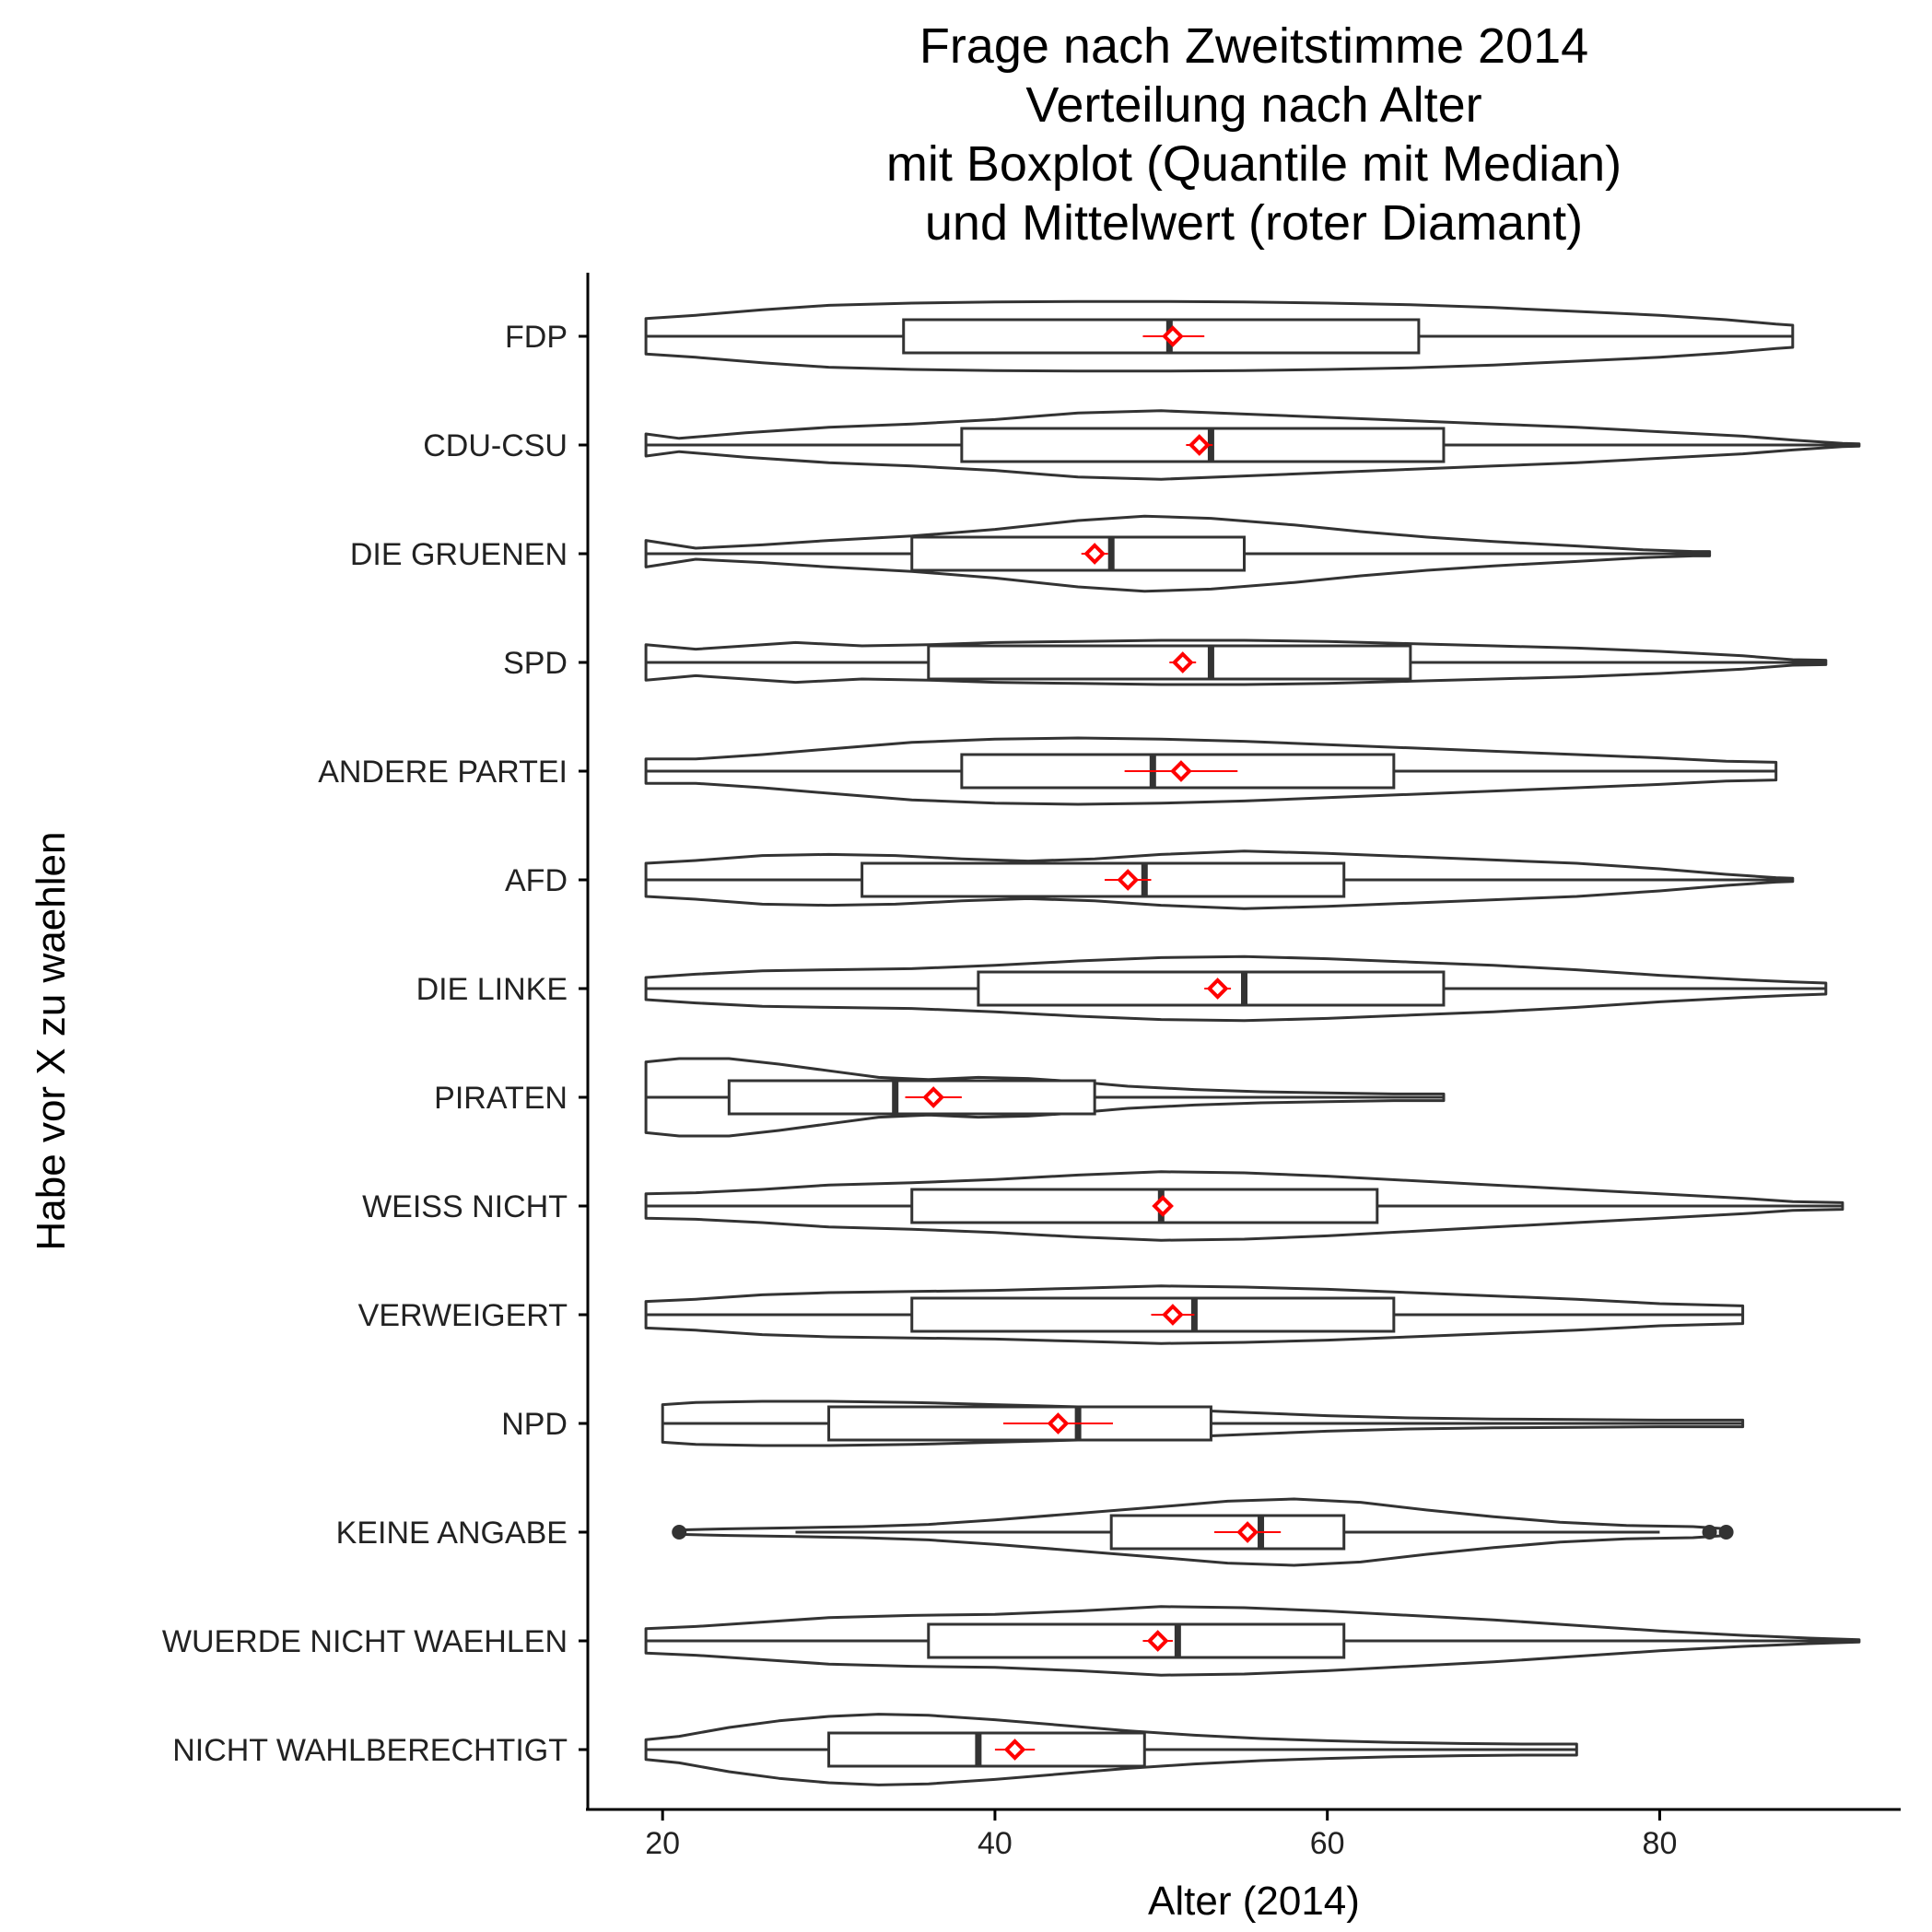 The height and width of the screenshot is (1932, 1932). I want to click on violin-group-wuerde-nicht-waehlen, so click(1253, 1641).